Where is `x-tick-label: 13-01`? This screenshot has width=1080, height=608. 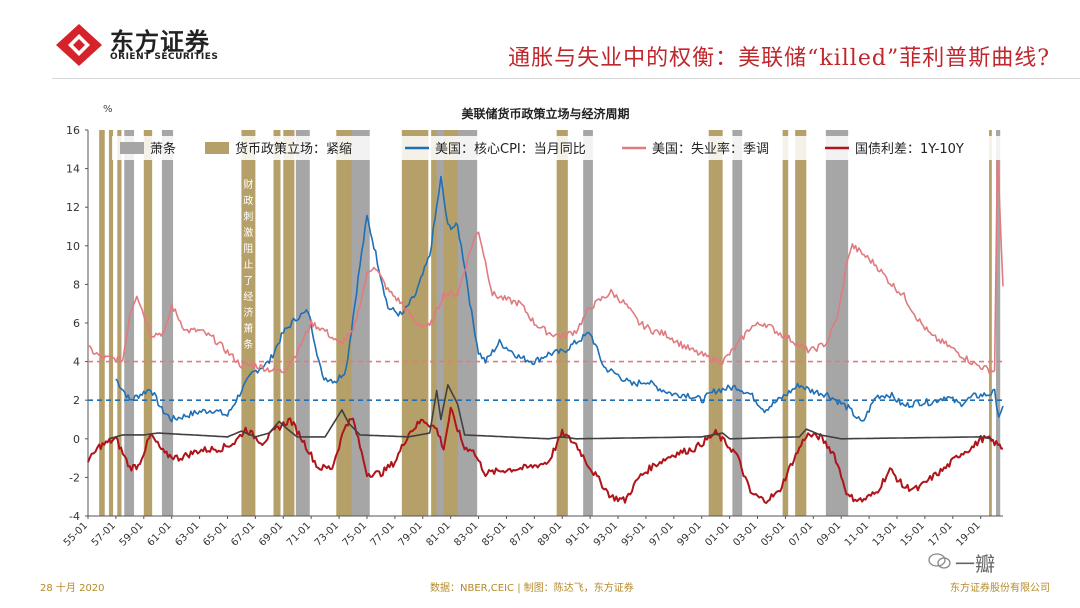
x-tick-label: 13-01 is located at coordinates (885, 534).